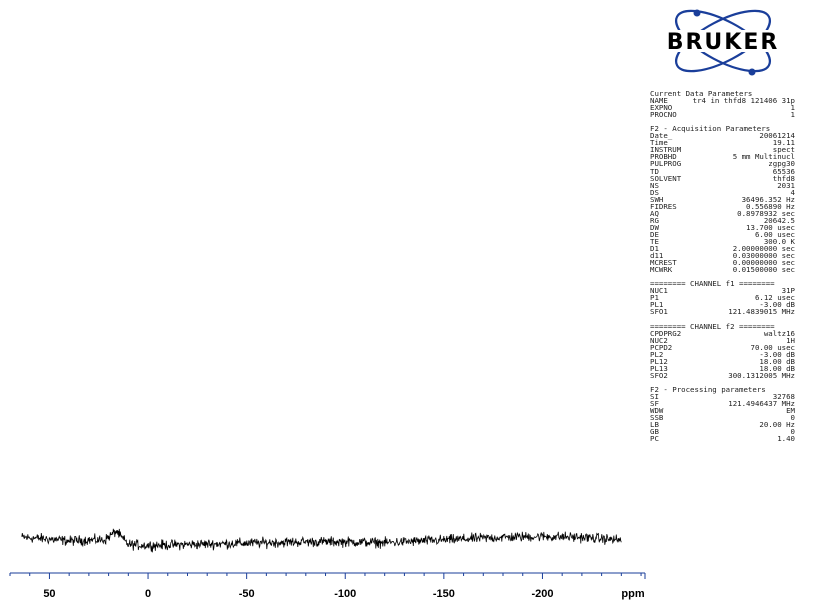 This screenshot has width=817, height=600. I want to click on param-row: PCPD2 70.00 usec, so click(723, 347).